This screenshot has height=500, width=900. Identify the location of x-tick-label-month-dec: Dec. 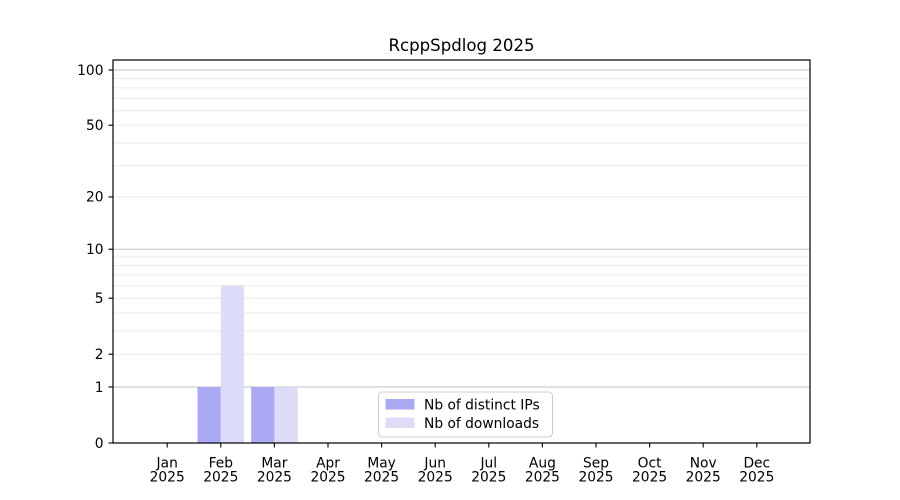
(756, 464).